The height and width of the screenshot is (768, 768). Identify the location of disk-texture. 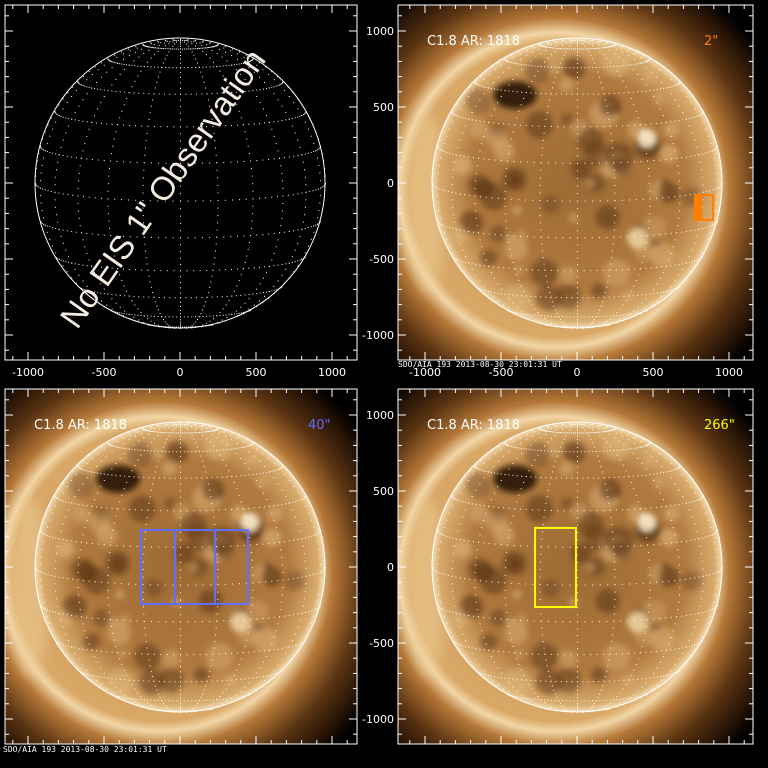
(577, 564).